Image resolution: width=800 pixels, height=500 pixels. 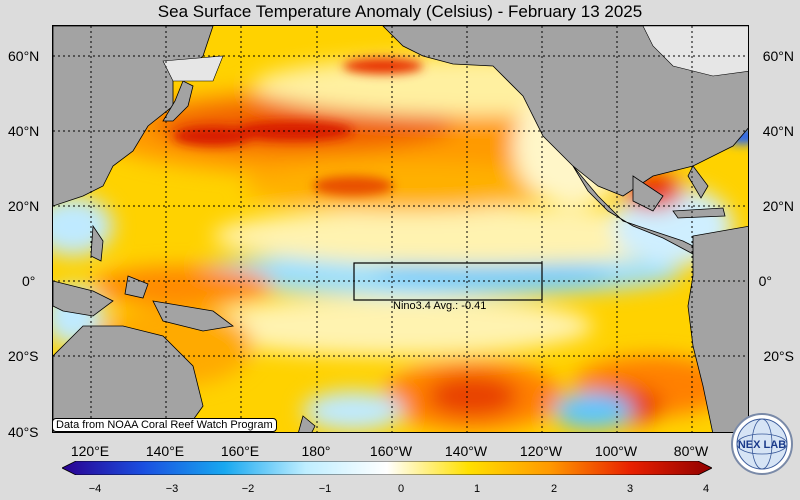 I want to click on lat-label-40n-left: 40°N, so click(x=24, y=131).